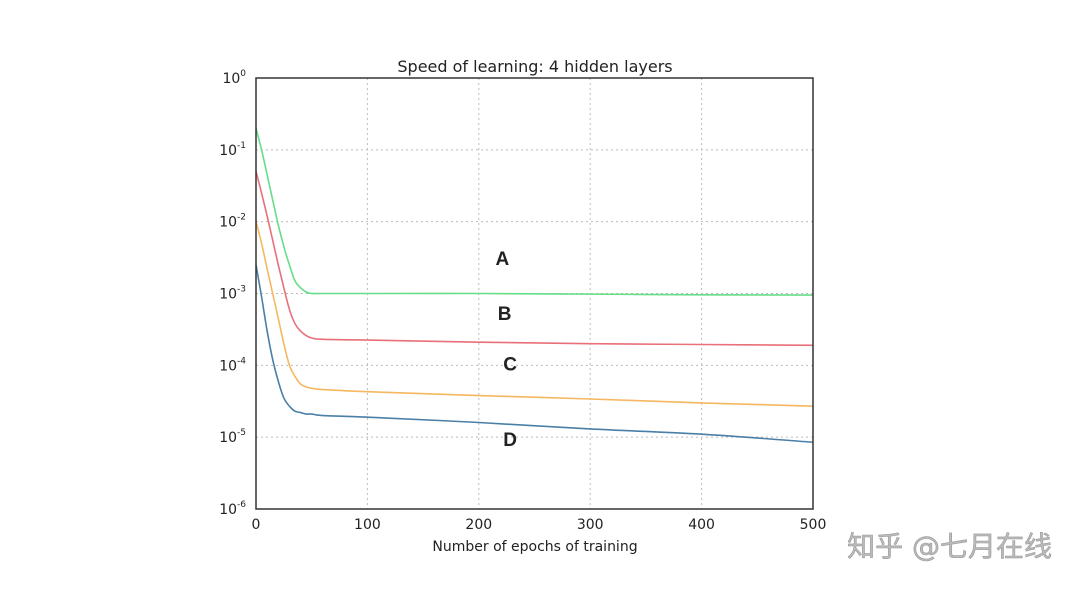  Describe the element at coordinates (234, 78) in the screenshot. I see `y-tick-label: 10⁰` at that location.